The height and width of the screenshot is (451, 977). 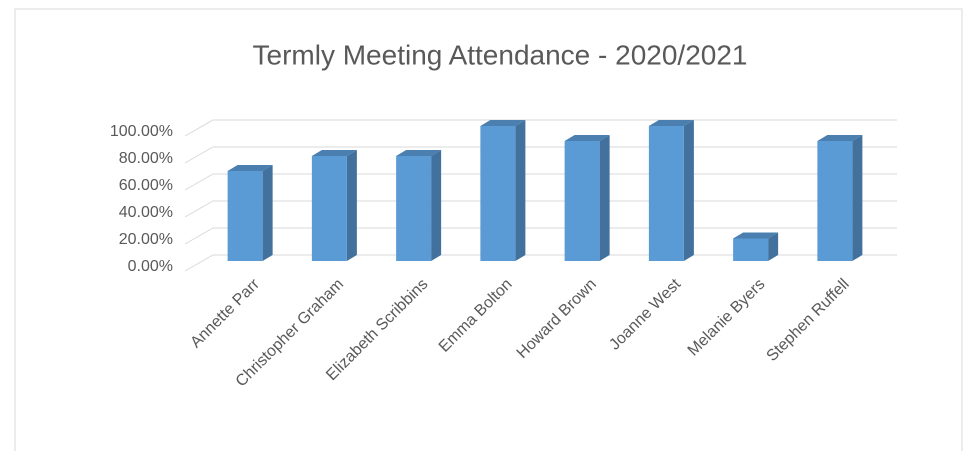 What do you see at coordinates (141, 131) in the screenshot?
I see `y-tick-label: 100.00%` at bounding box center [141, 131].